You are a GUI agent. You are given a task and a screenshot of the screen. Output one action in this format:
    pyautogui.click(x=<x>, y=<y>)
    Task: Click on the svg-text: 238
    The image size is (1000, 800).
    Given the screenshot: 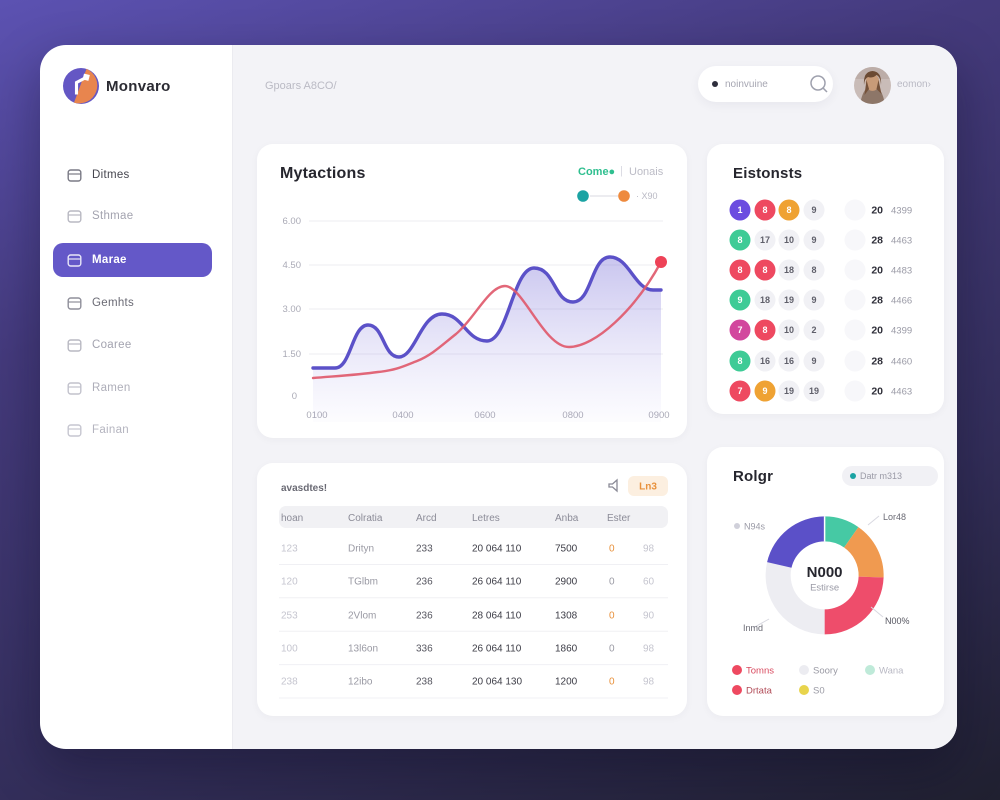 What is the action you would take?
    pyautogui.click(x=289, y=682)
    